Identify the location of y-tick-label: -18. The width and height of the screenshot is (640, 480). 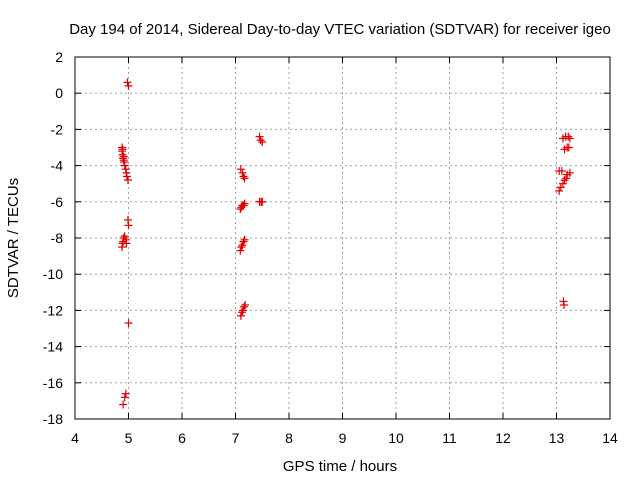
(53, 419).